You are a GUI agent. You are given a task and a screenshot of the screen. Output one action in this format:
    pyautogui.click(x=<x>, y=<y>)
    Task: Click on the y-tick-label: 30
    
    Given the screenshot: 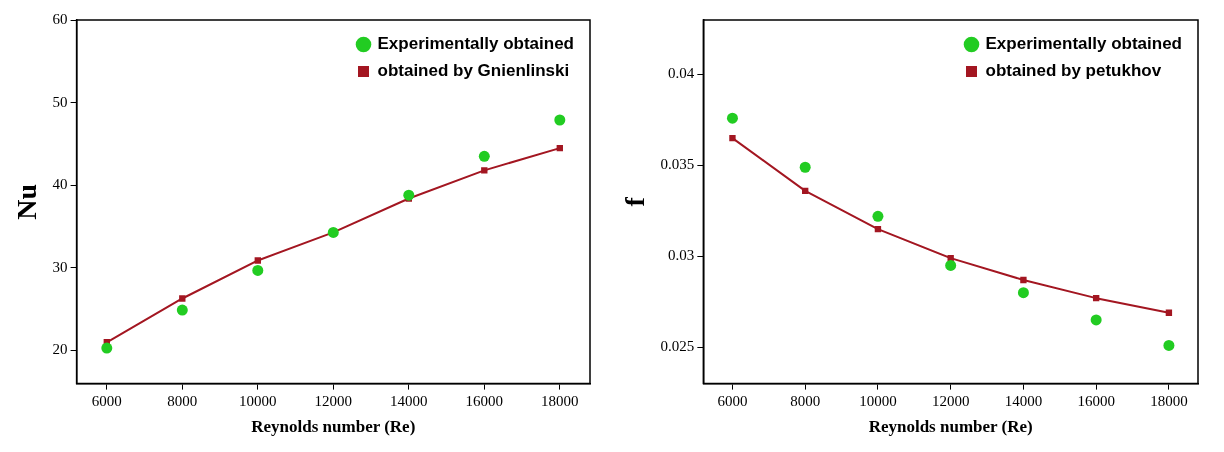 What is the action you would take?
    pyautogui.click(x=60, y=266)
    